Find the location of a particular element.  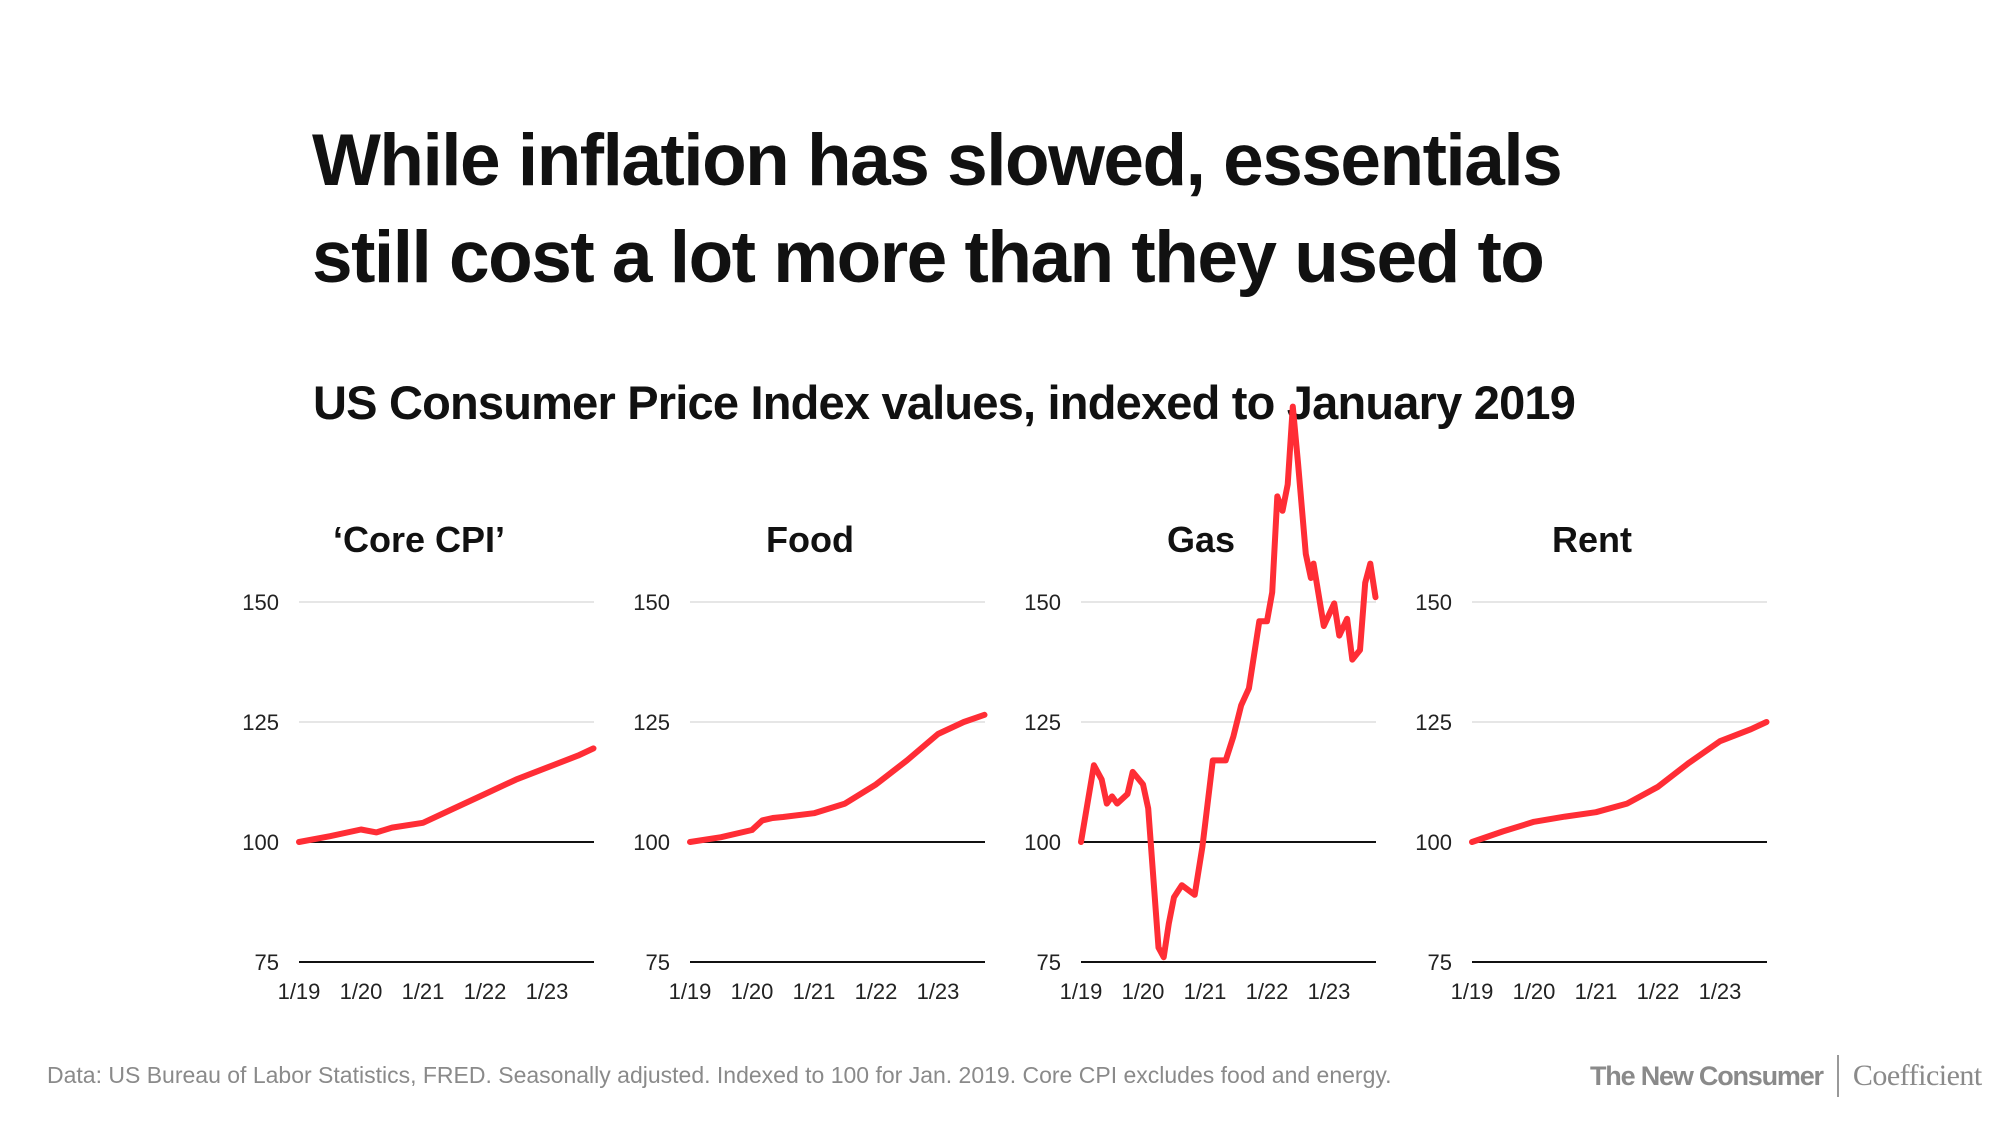

logo-coefficient: Coefficient is located at coordinates (1917, 1075).